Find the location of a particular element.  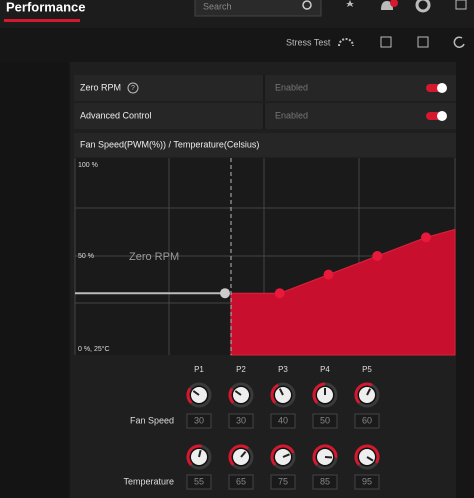

help-icon is located at coordinates (133, 88).